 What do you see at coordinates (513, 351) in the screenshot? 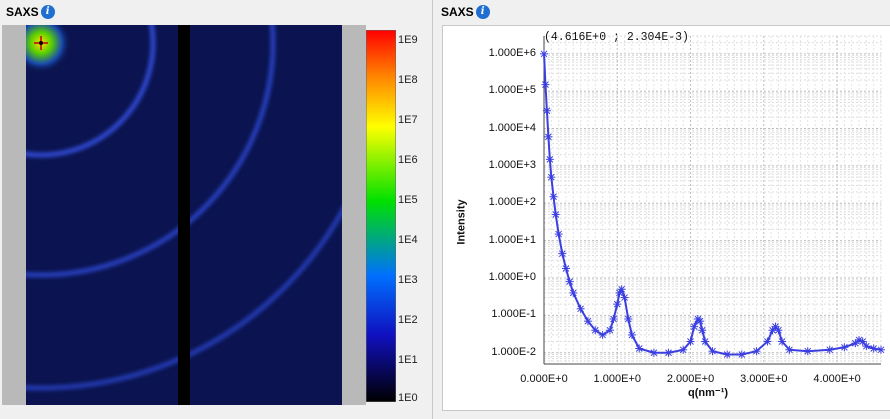
I see `y-tick-label: 1.000E-2` at bounding box center [513, 351].